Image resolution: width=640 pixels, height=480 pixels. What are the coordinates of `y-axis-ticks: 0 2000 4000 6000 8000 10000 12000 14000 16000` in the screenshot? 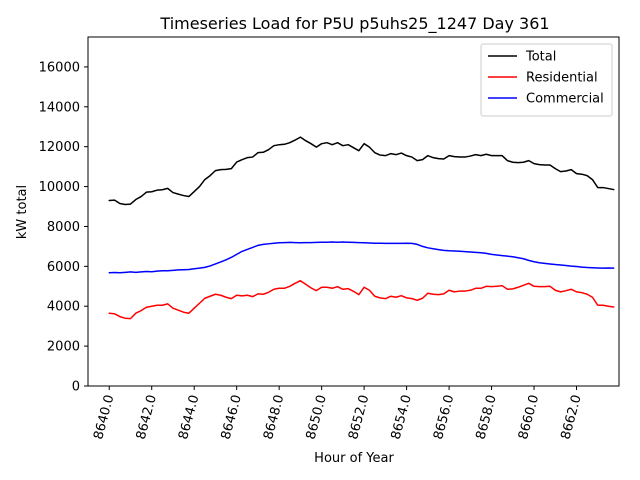 It's located at (63, 227).